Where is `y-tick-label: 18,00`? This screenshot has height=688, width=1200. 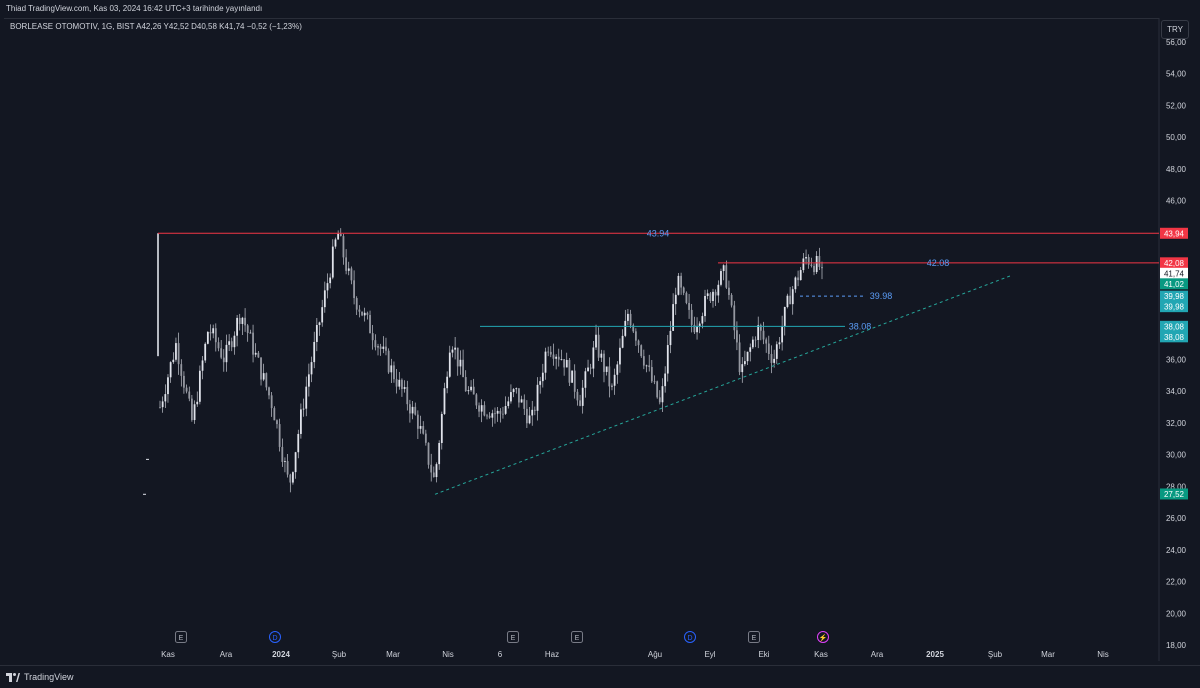 y-tick-label: 18,00 is located at coordinates (1176, 645).